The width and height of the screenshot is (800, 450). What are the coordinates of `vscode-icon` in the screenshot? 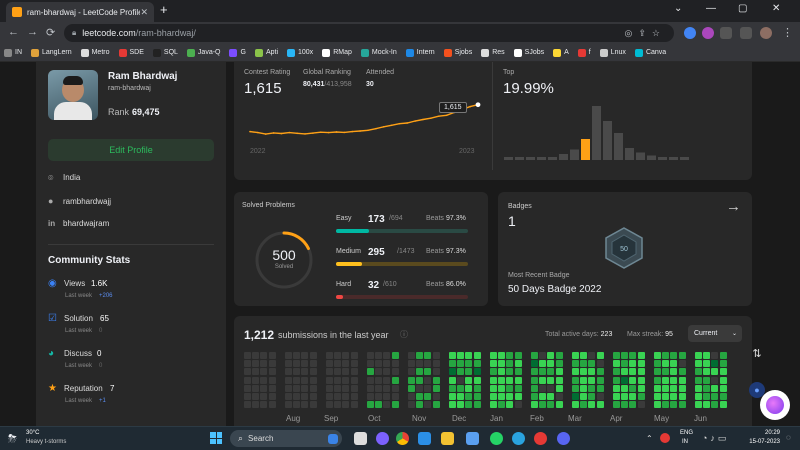 It's located at (424, 438).